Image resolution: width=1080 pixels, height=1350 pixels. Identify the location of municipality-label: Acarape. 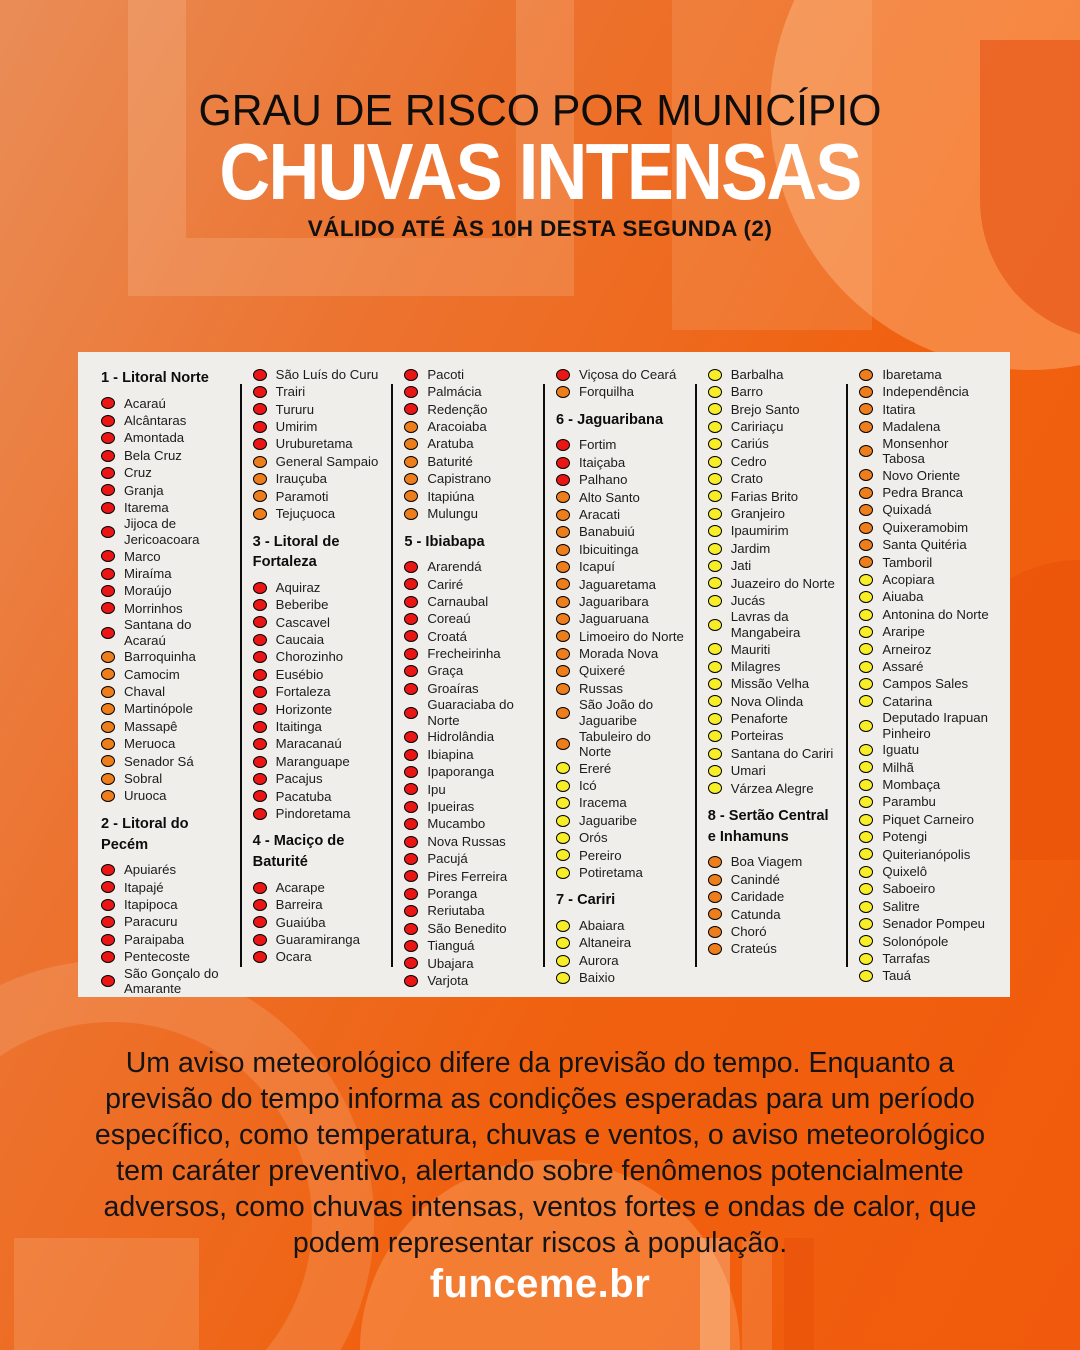
(300, 887).